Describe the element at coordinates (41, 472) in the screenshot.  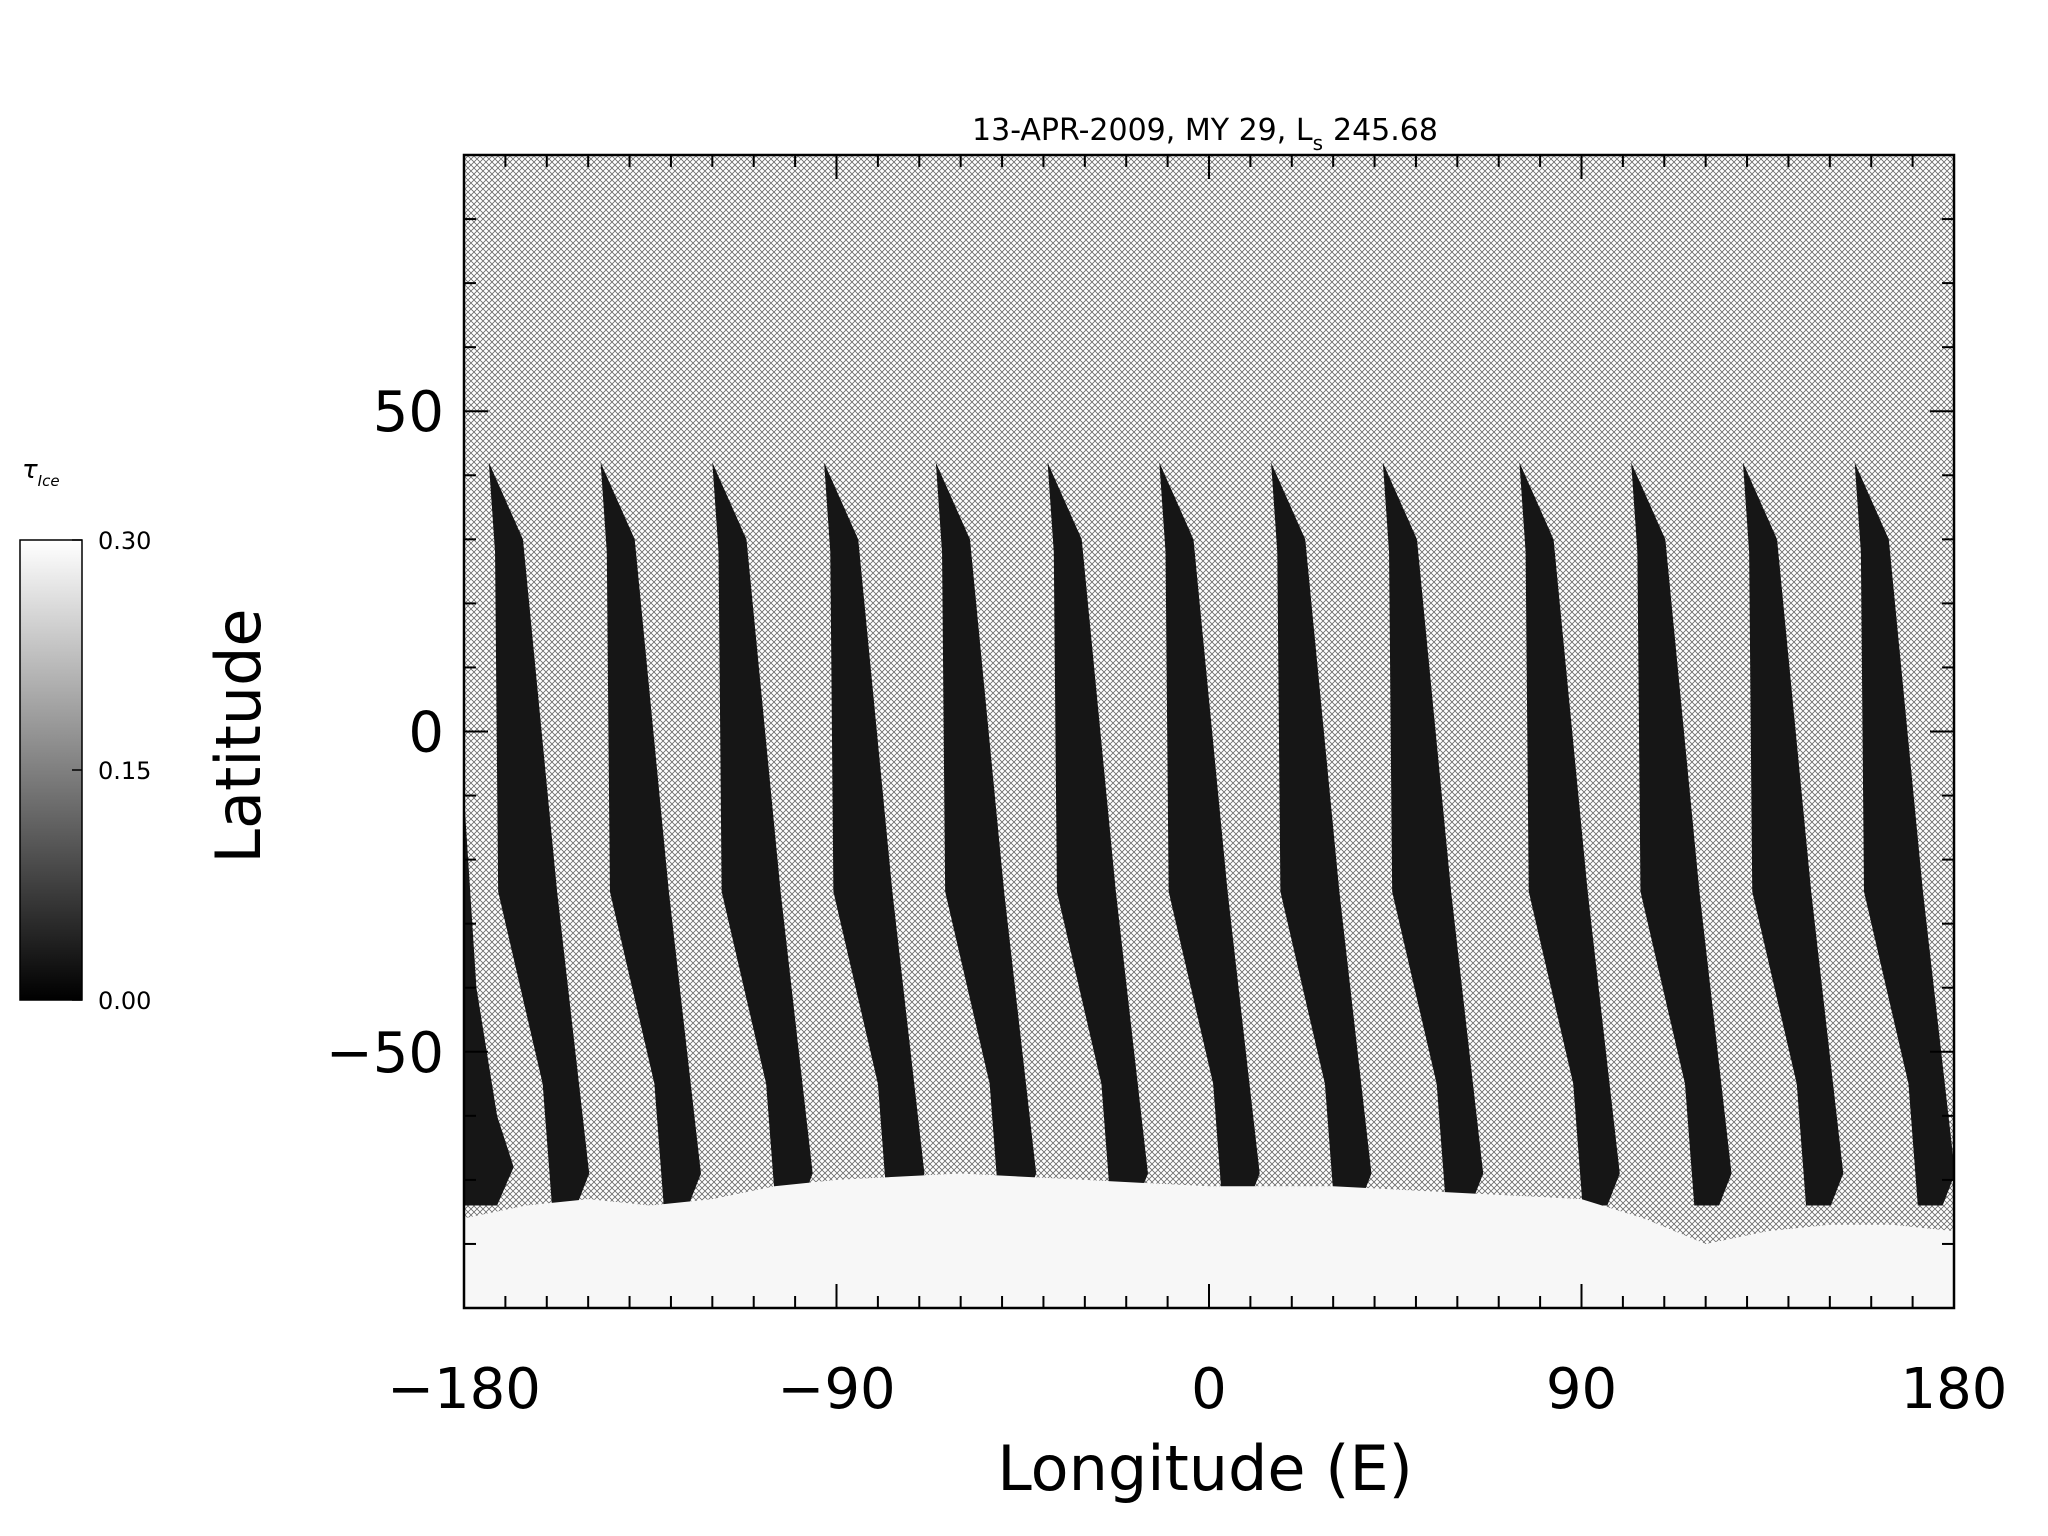
I see `colorbar-label: τIce` at that location.